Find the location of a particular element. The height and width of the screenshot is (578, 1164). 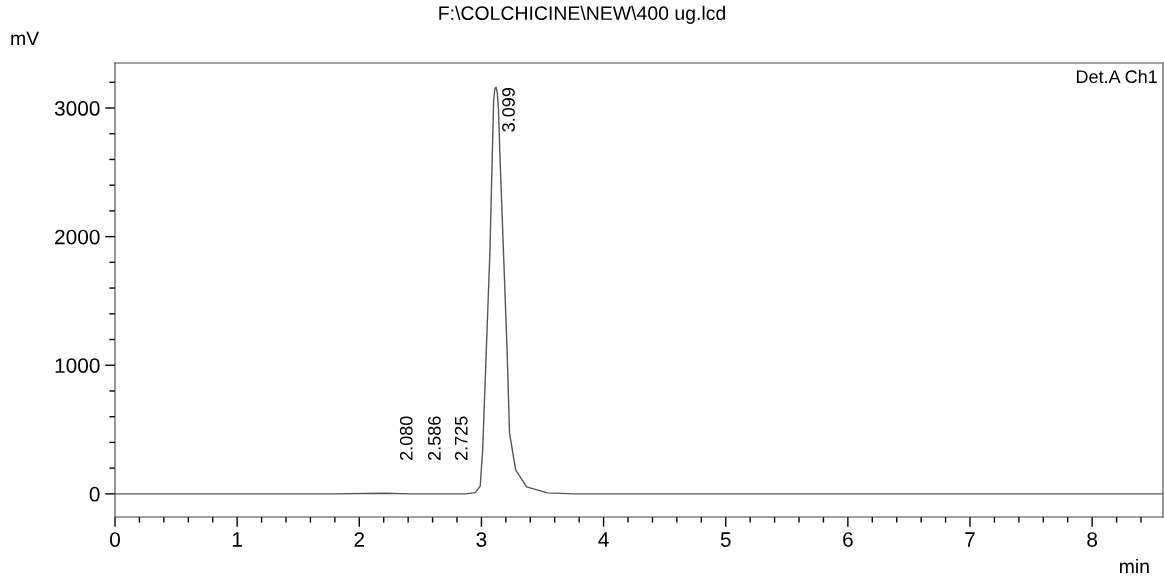

x-tick-label: 0 is located at coordinates (115, 539).